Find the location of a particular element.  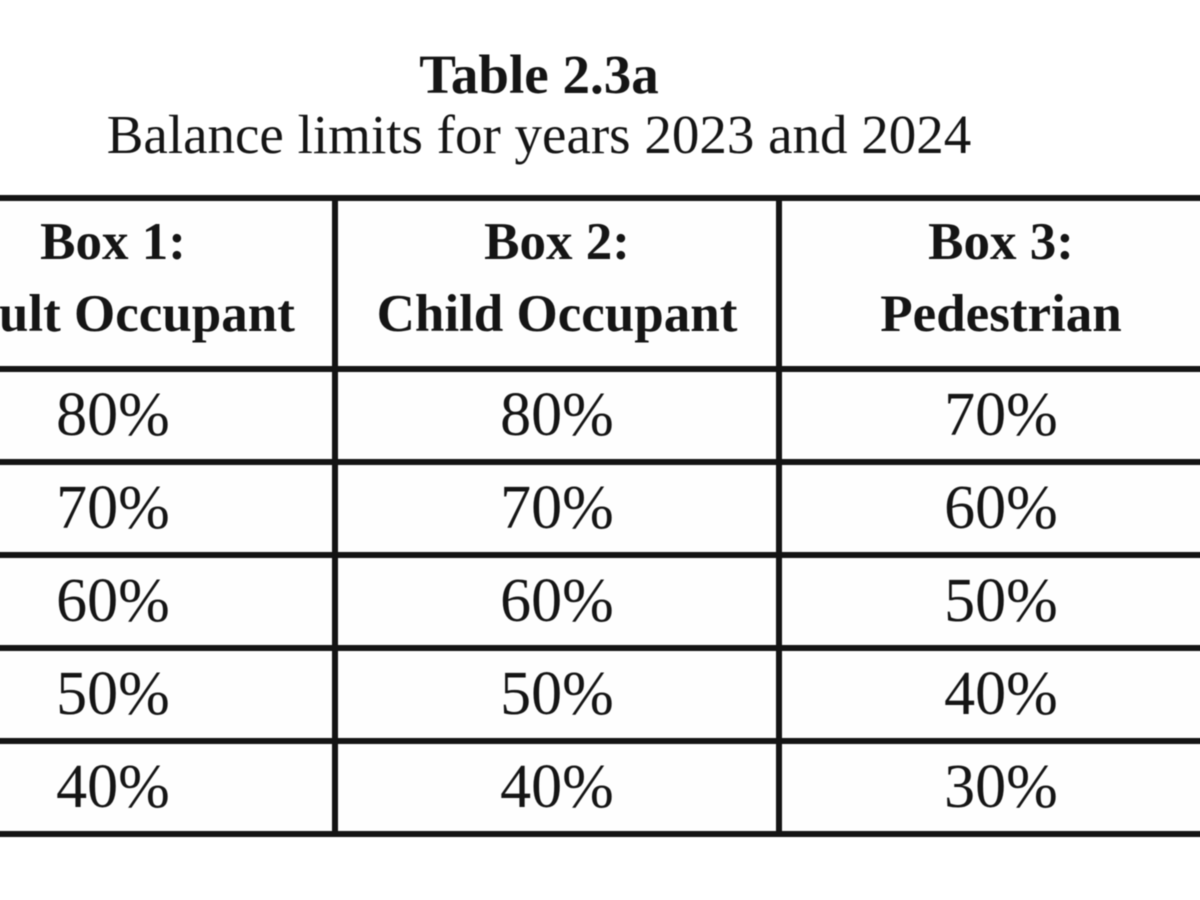

cell-r1-adult: 80% is located at coordinates (169, 415).